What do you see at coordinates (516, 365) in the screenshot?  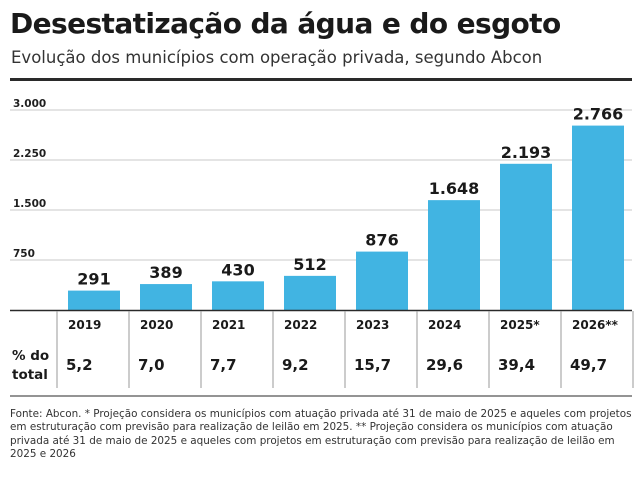 I see `share-value: 39,4` at bounding box center [516, 365].